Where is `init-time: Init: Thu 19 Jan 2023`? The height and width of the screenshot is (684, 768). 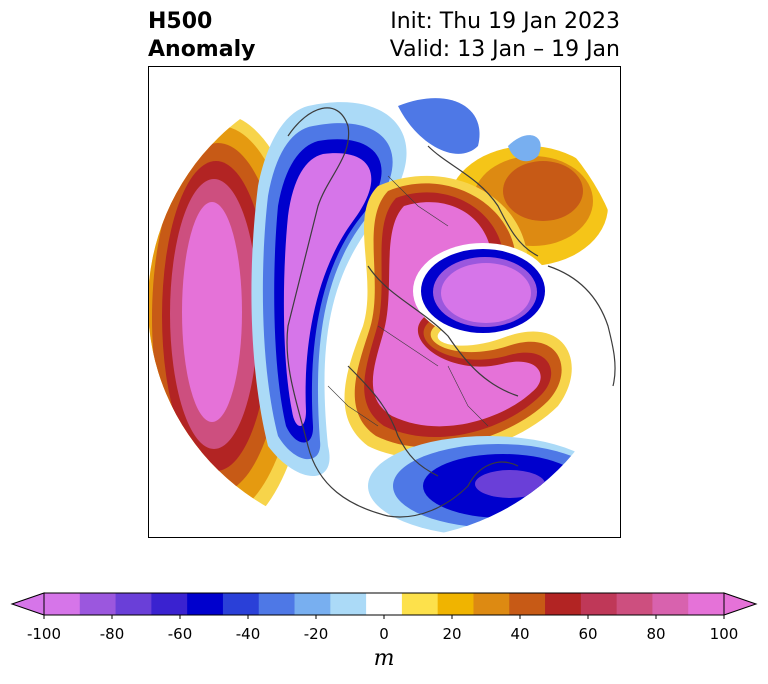 init-time: Init: Thu 19 Jan 2023 is located at coordinates (505, 21).